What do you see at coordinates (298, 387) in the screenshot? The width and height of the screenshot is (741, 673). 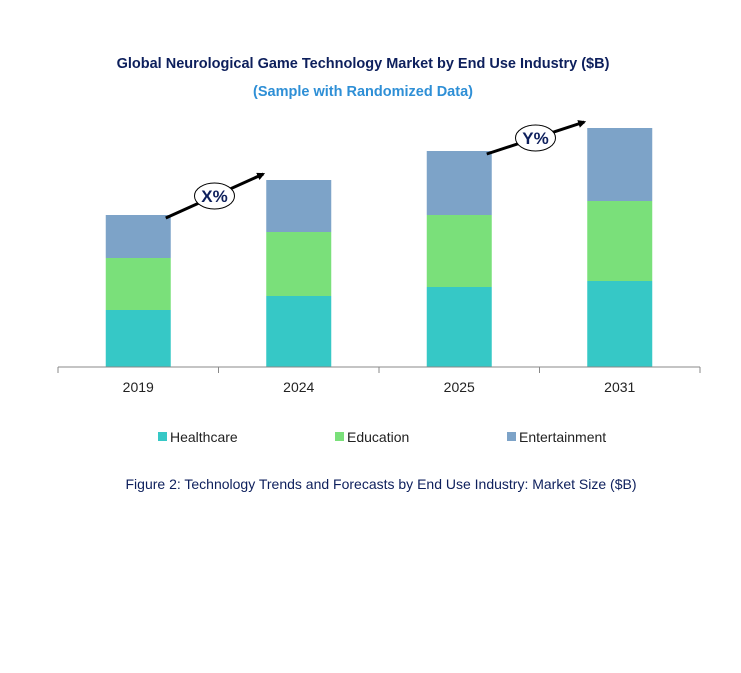 I see `x-tick-label: 2024` at bounding box center [298, 387].